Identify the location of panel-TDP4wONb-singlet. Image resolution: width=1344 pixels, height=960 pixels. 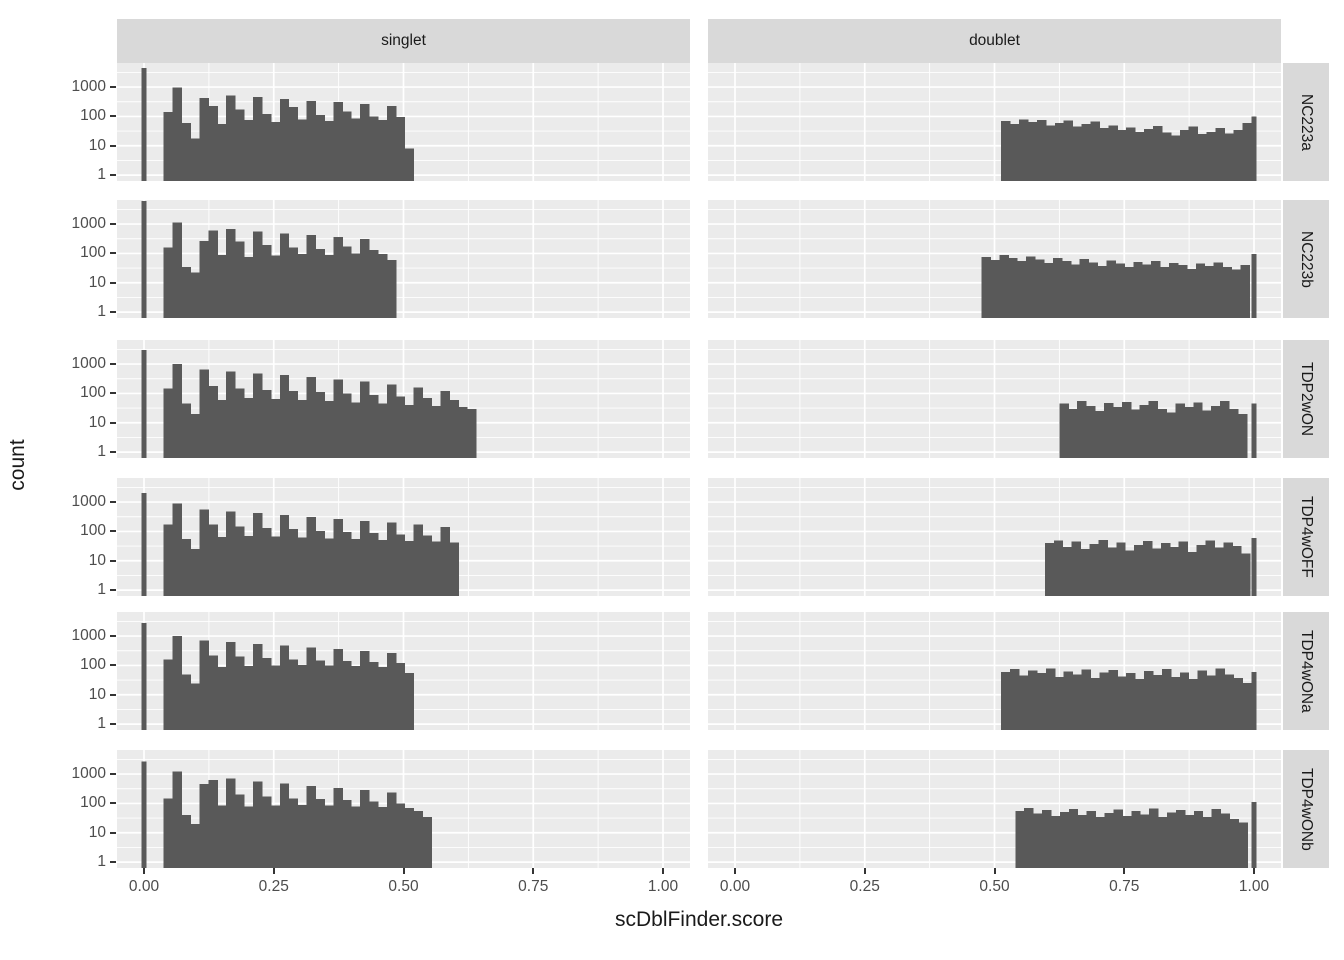
(403, 809).